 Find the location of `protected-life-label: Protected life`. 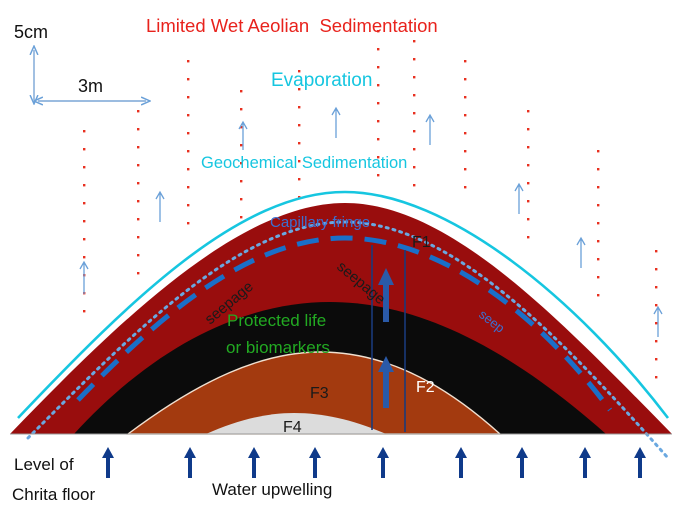

protected-life-label: Protected life is located at coordinates (276, 320).